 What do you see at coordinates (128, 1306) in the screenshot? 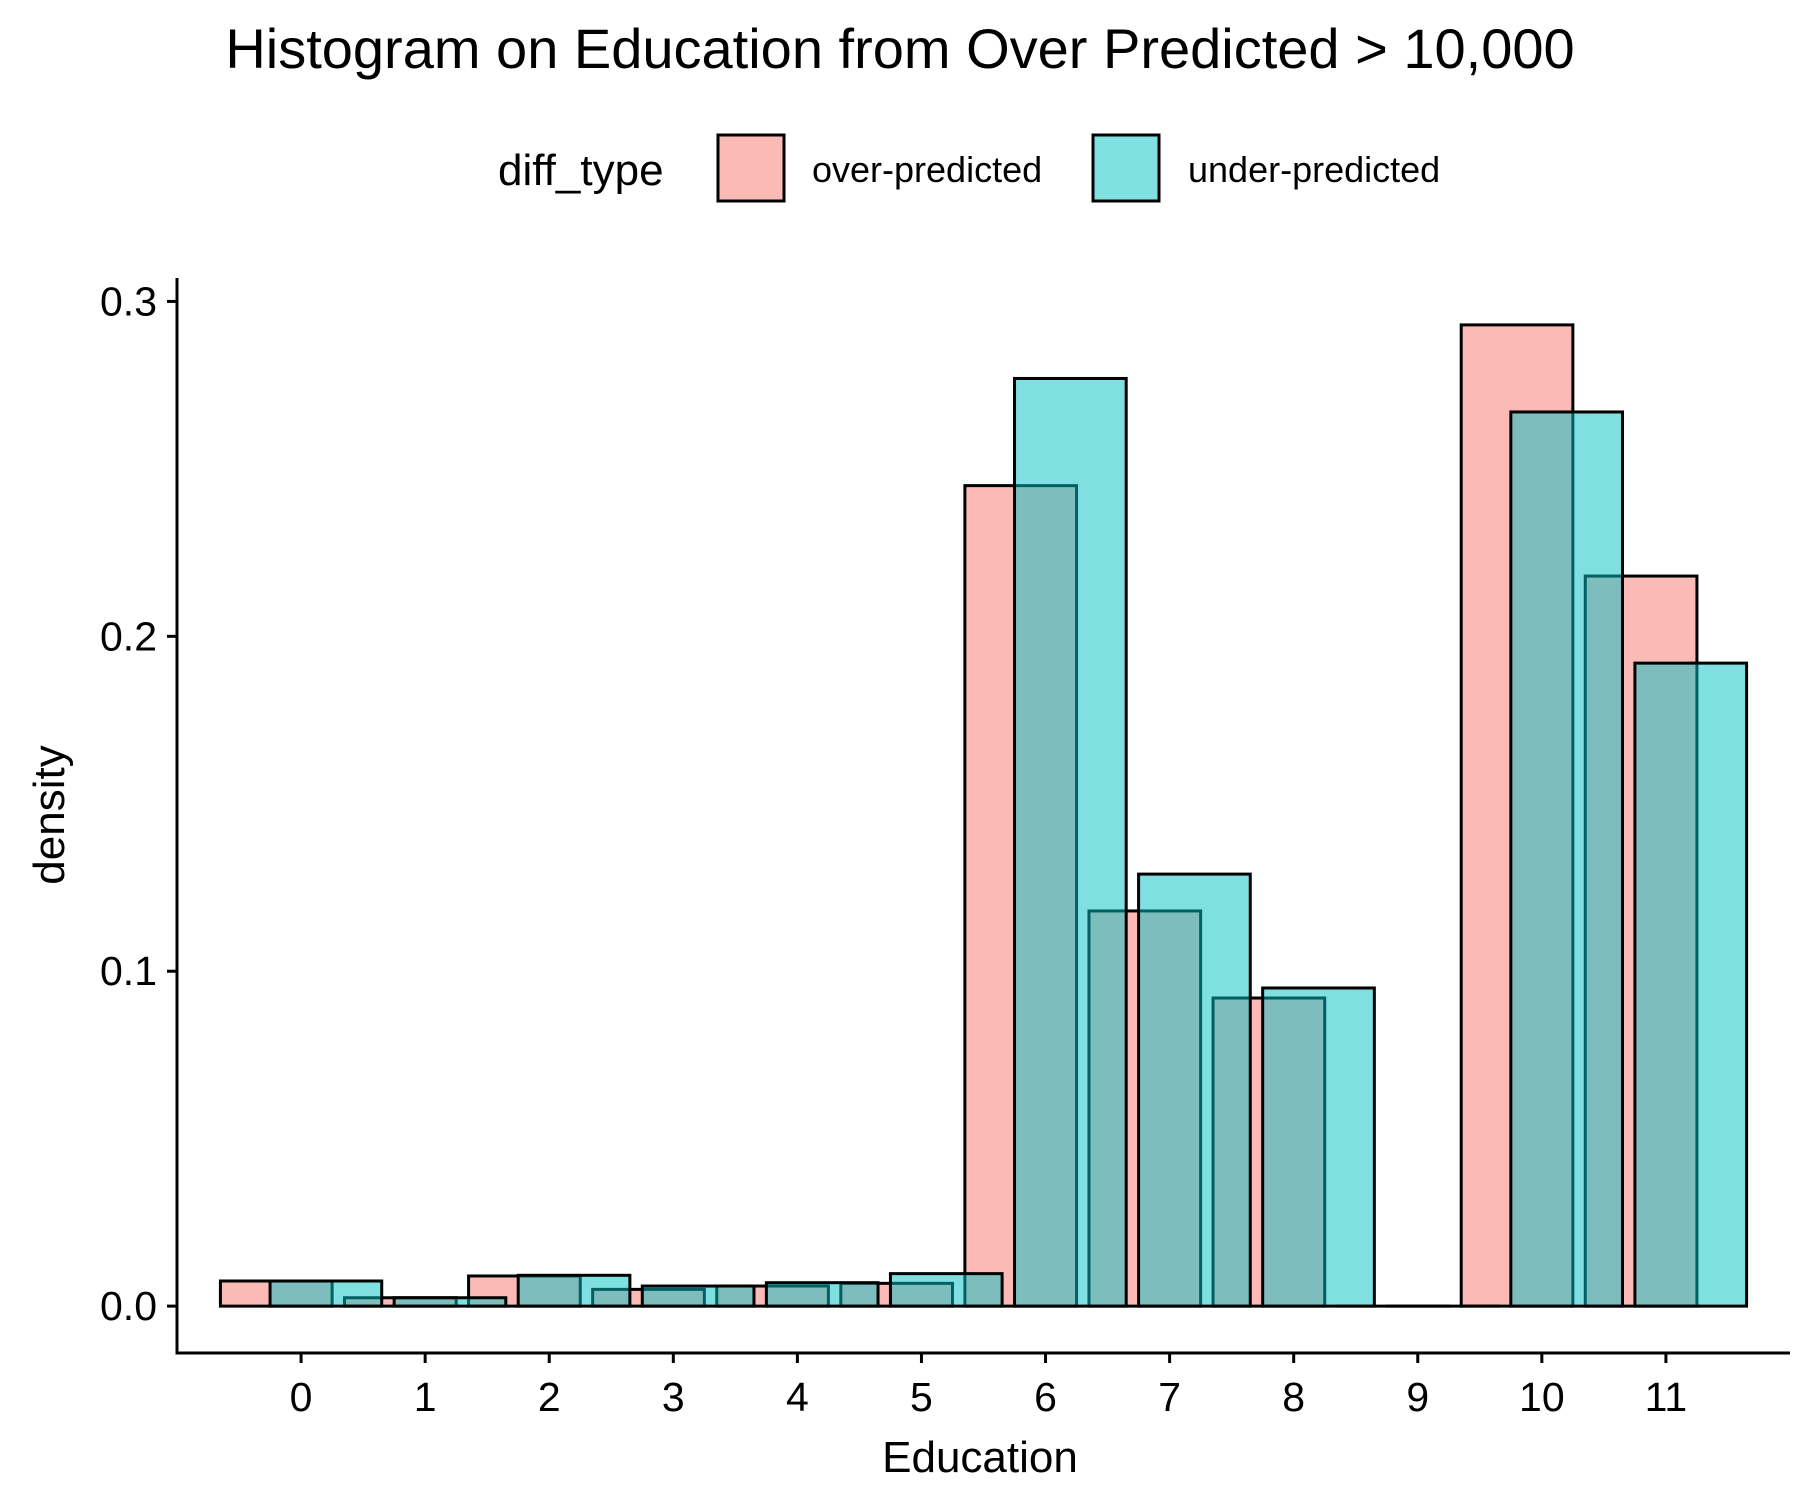
I see `y-tick-label: 0.0` at bounding box center [128, 1306].